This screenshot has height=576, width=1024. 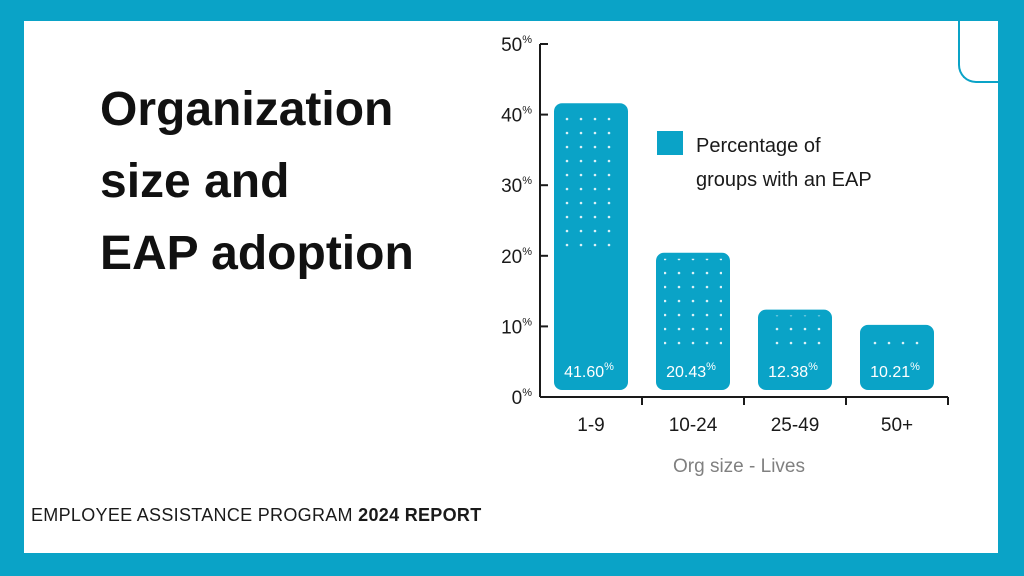 I want to click on y-tick-label: 10%, so click(x=516, y=327).